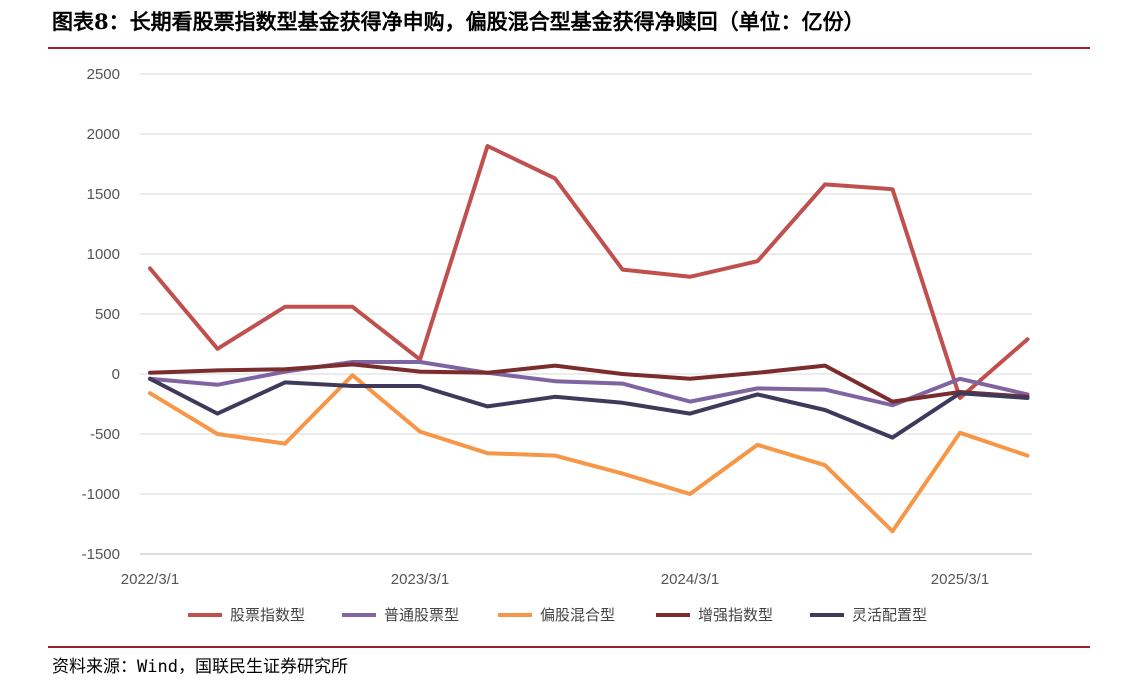 The width and height of the screenshot is (1122, 690). What do you see at coordinates (420, 579) in the screenshot?
I see `x-tick-label: 2023/3/1` at bounding box center [420, 579].